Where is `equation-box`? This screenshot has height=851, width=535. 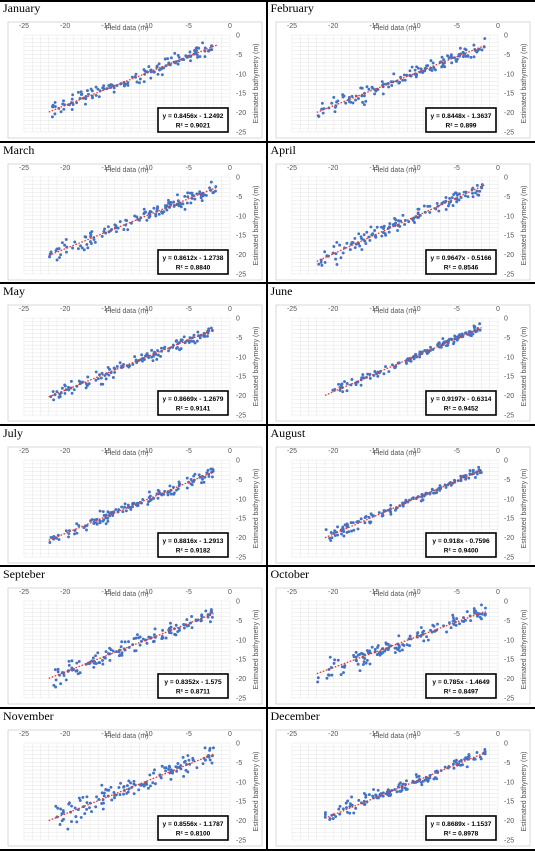 equation-box is located at coordinates (193, 261).